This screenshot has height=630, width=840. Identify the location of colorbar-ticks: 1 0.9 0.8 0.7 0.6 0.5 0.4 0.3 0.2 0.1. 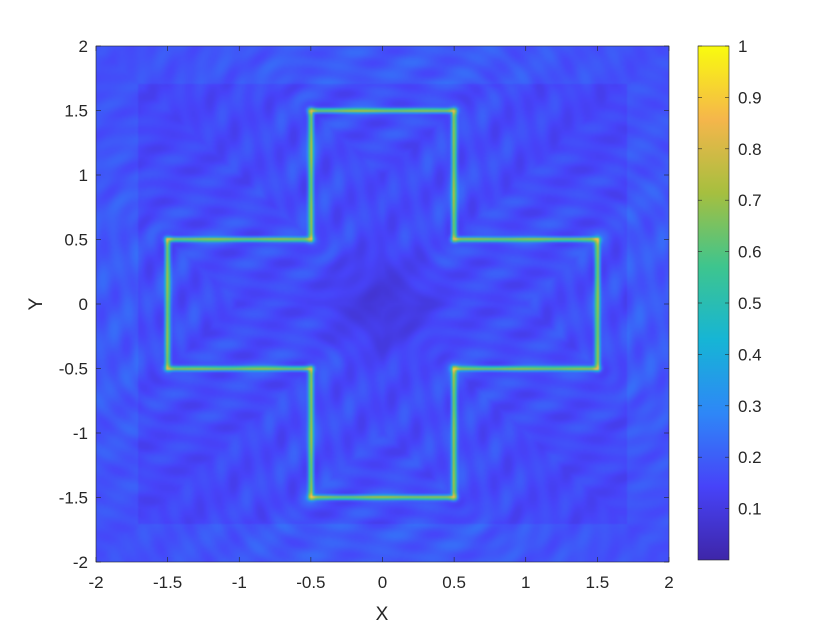
(730, 278).